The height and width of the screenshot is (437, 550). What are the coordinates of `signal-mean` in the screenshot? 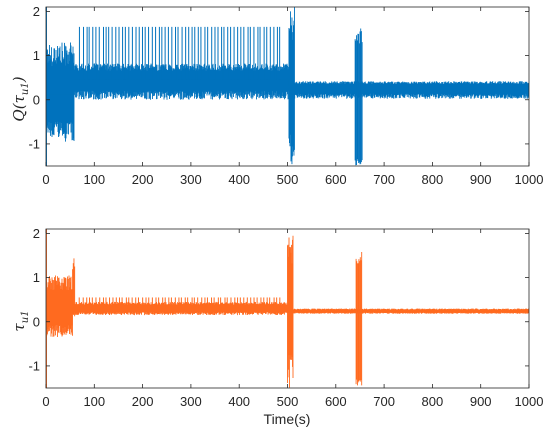 It's located at (287, 87).